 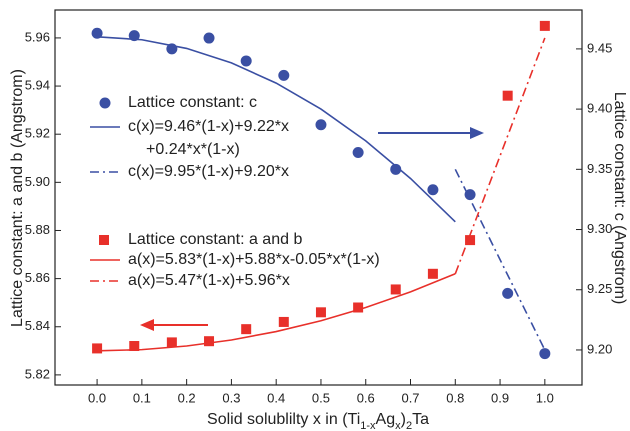 What do you see at coordinates (37, 181) in the screenshot?
I see `y-tick-label: 5.90` at bounding box center [37, 181].